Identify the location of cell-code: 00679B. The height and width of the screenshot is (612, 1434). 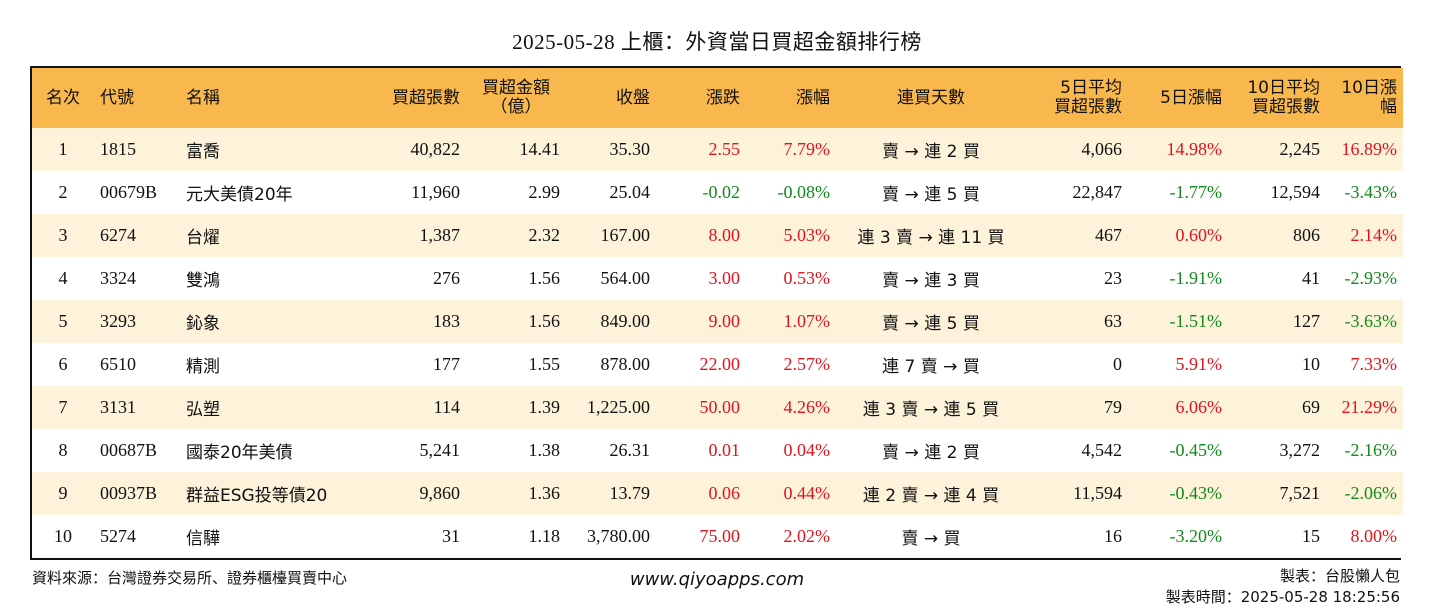
(129, 192).